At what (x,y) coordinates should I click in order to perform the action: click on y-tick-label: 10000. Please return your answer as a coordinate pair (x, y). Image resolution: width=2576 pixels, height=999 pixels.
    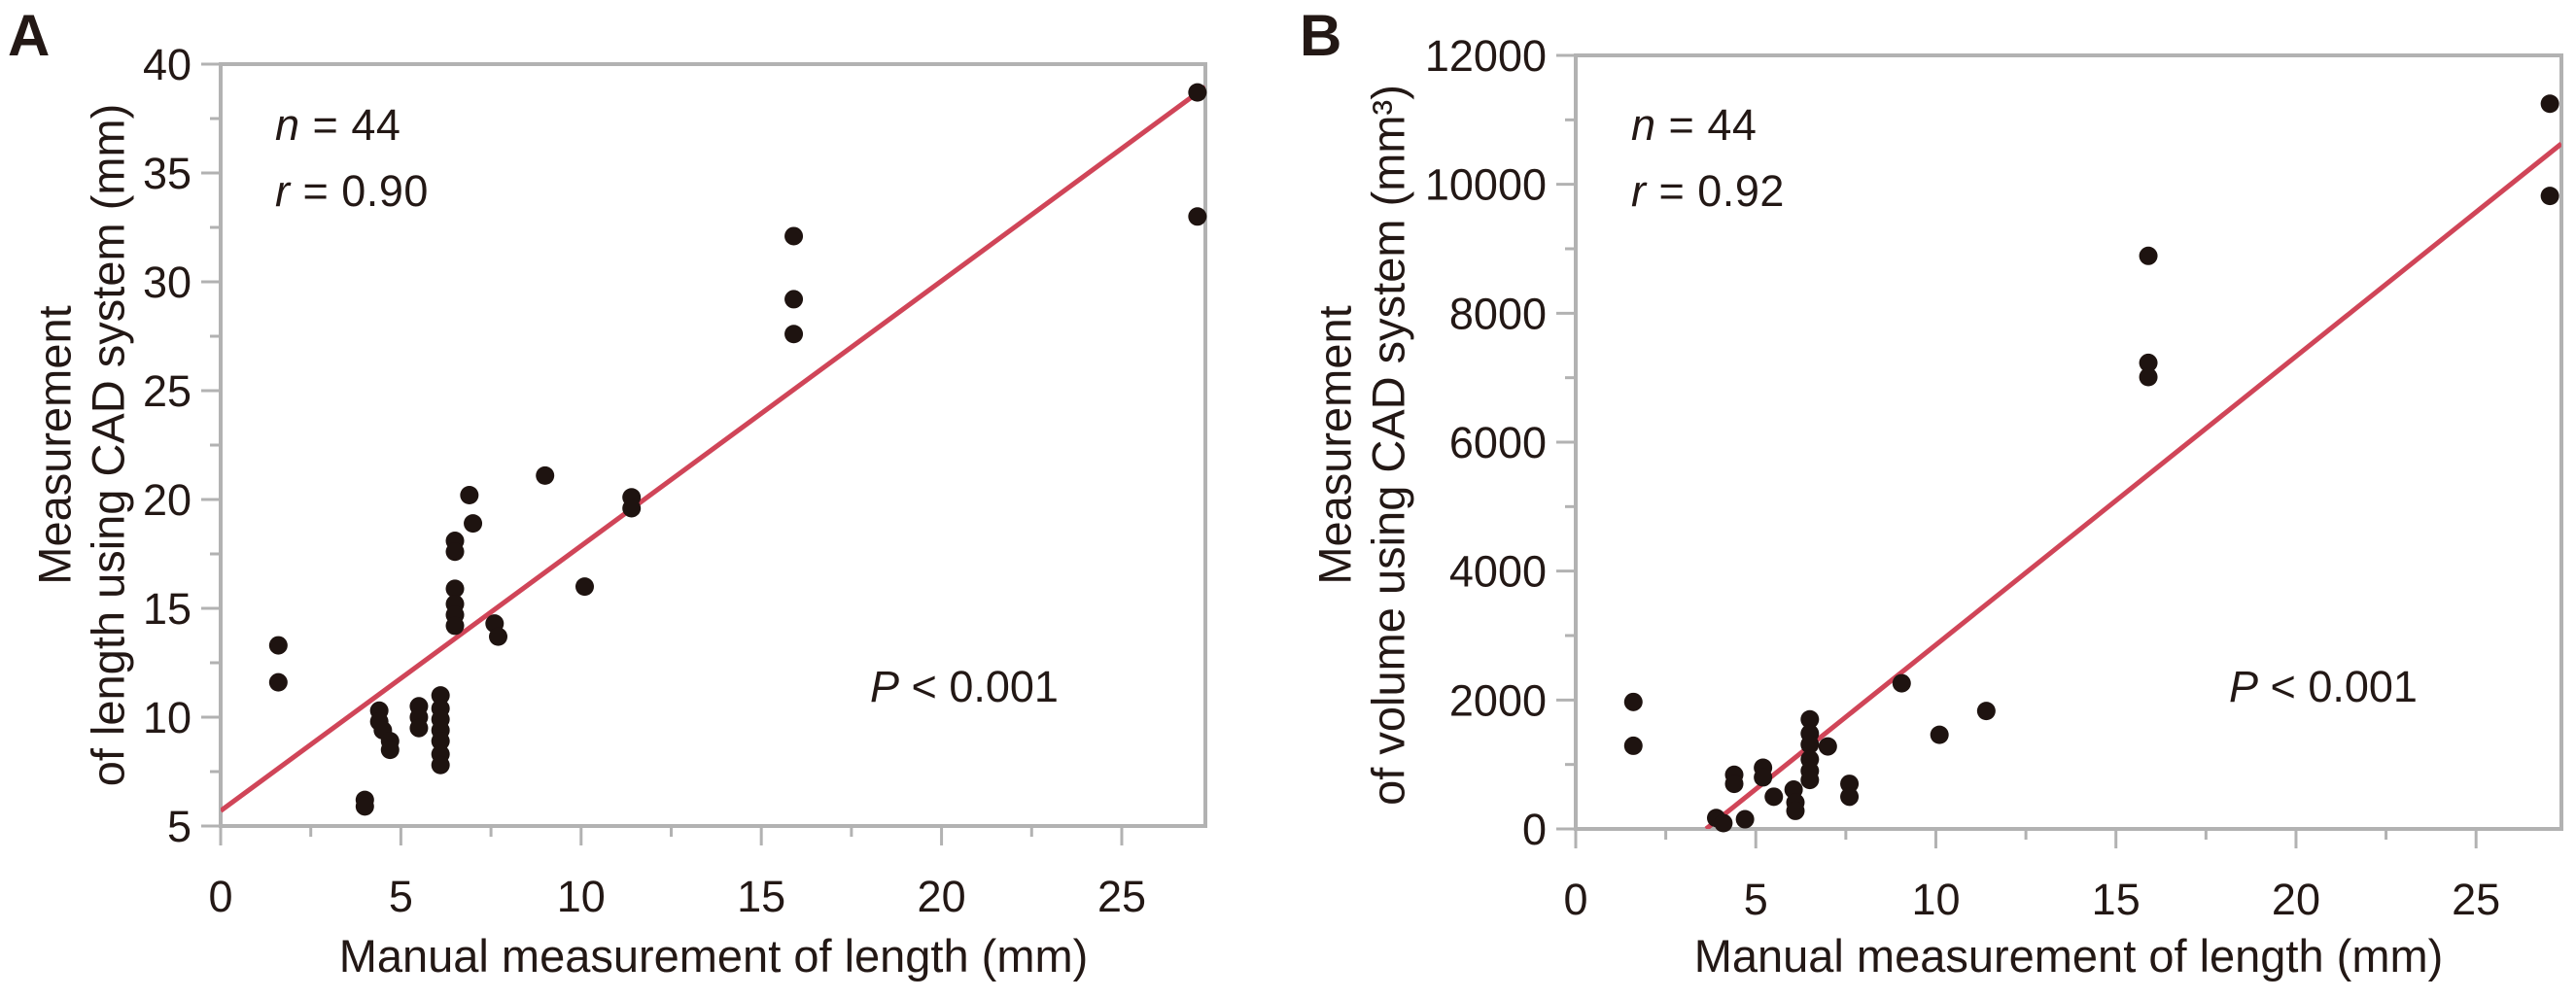
    Looking at the image, I should click on (1486, 185).